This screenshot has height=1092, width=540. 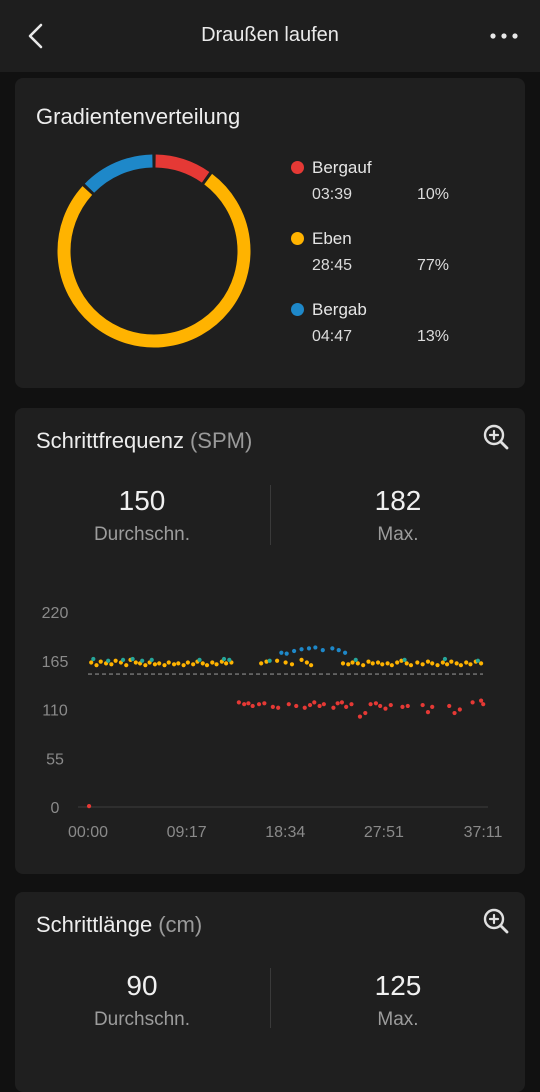 I want to click on y-tick-label: 110, so click(x=55, y=711).